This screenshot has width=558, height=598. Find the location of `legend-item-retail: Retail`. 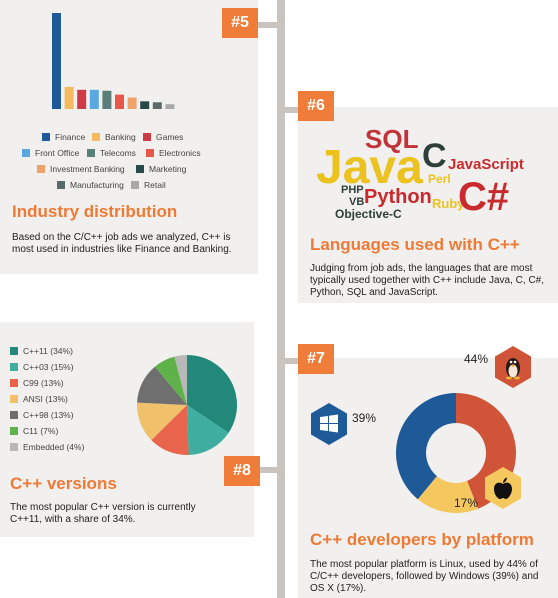

legend-item-retail: Retail is located at coordinates (148, 185).